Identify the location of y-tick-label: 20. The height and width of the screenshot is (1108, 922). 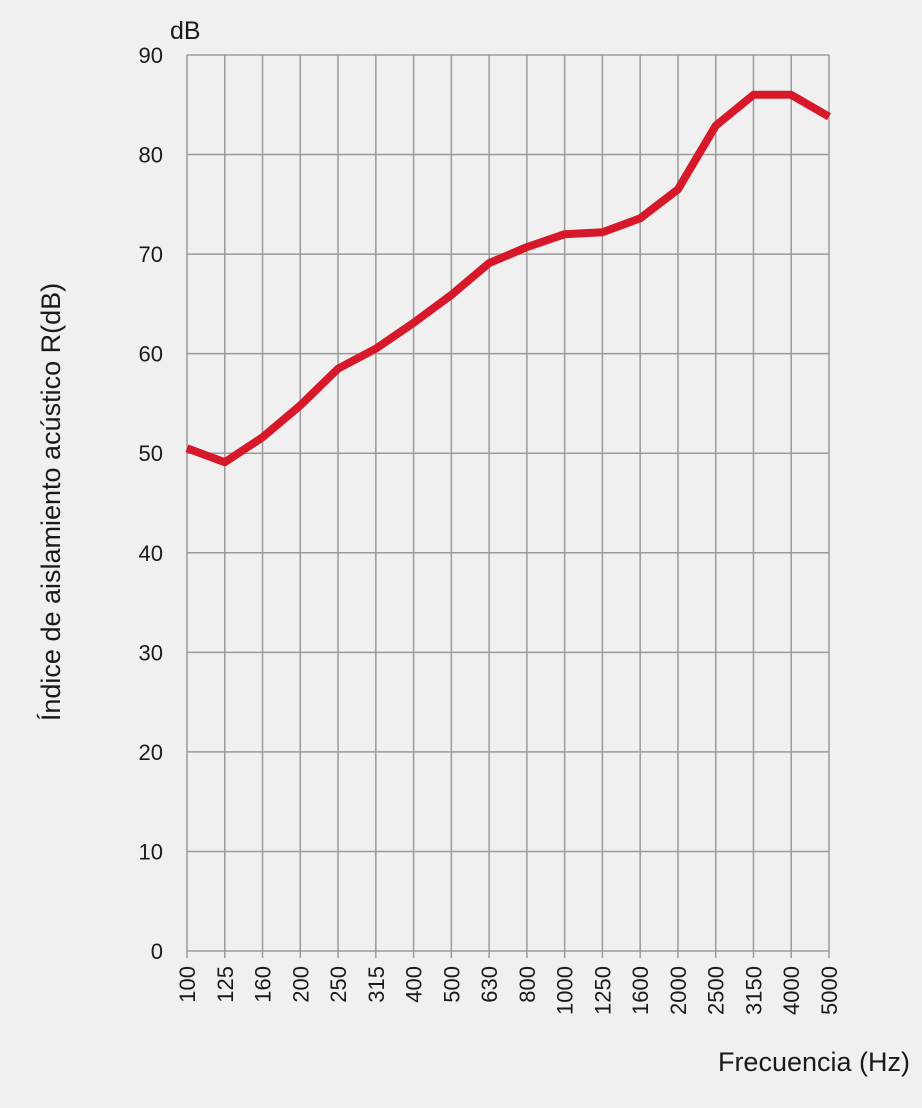
(151, 752).